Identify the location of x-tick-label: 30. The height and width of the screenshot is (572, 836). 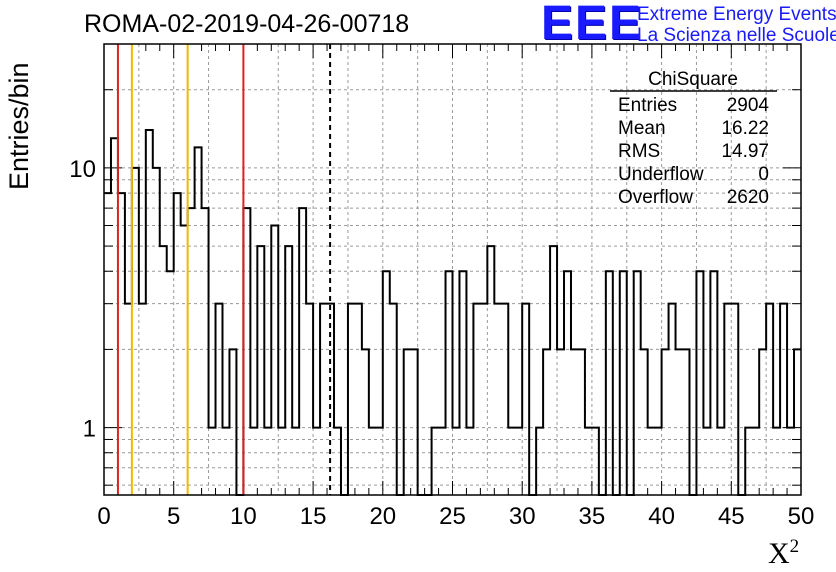
(522, 516).